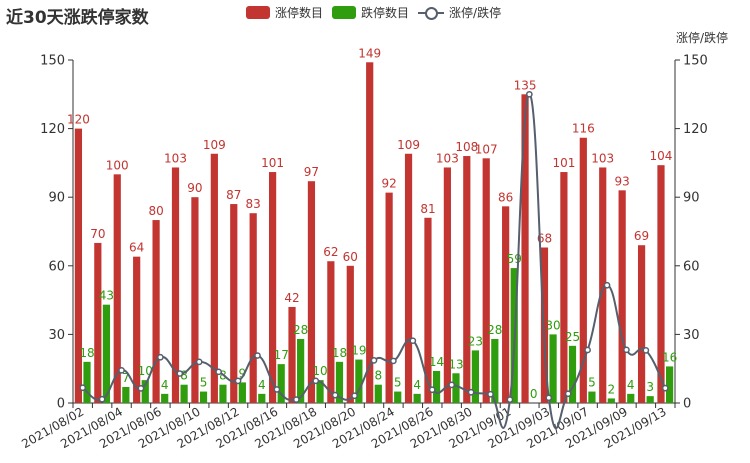  I want to click on y-tick-label-left: 150, so click(52, 61).